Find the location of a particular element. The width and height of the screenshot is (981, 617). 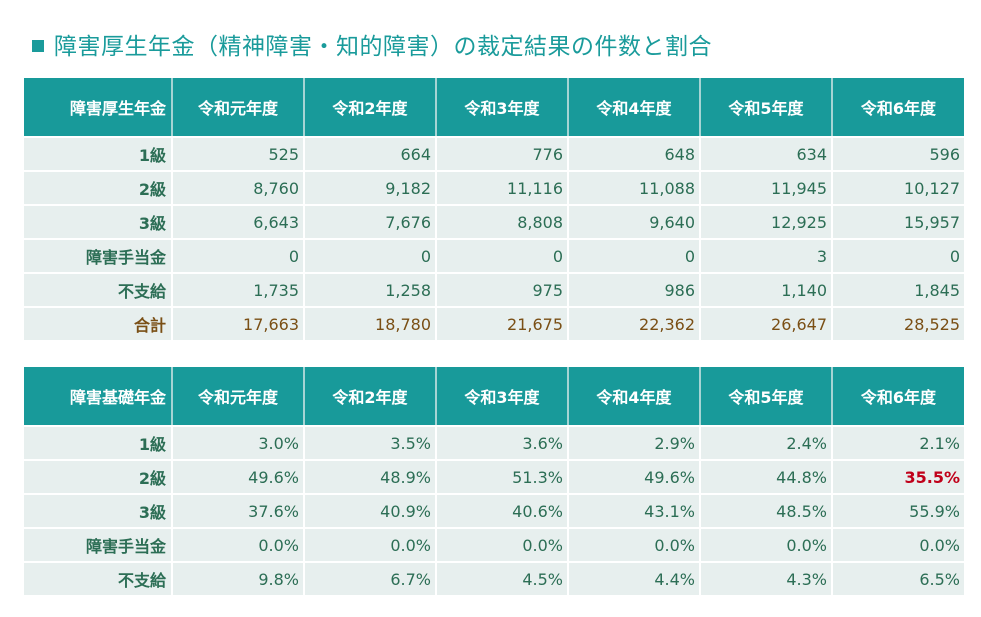

table-cell: 525 is located at coordinates (238, 154).